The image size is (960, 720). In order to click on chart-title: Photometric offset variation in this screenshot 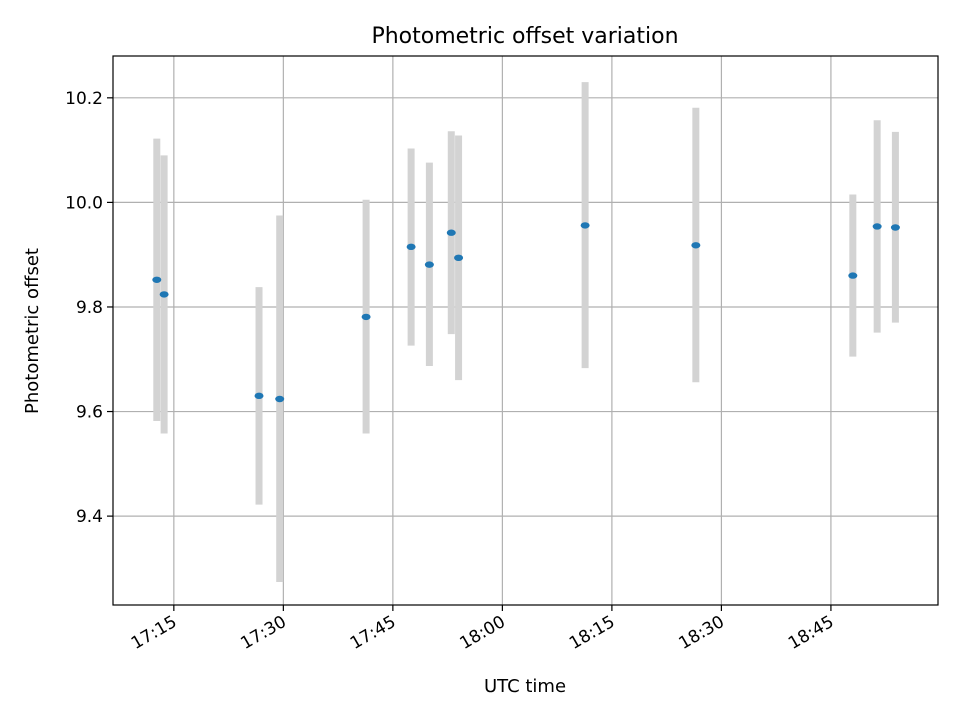, I will do `click(524, 36)`.